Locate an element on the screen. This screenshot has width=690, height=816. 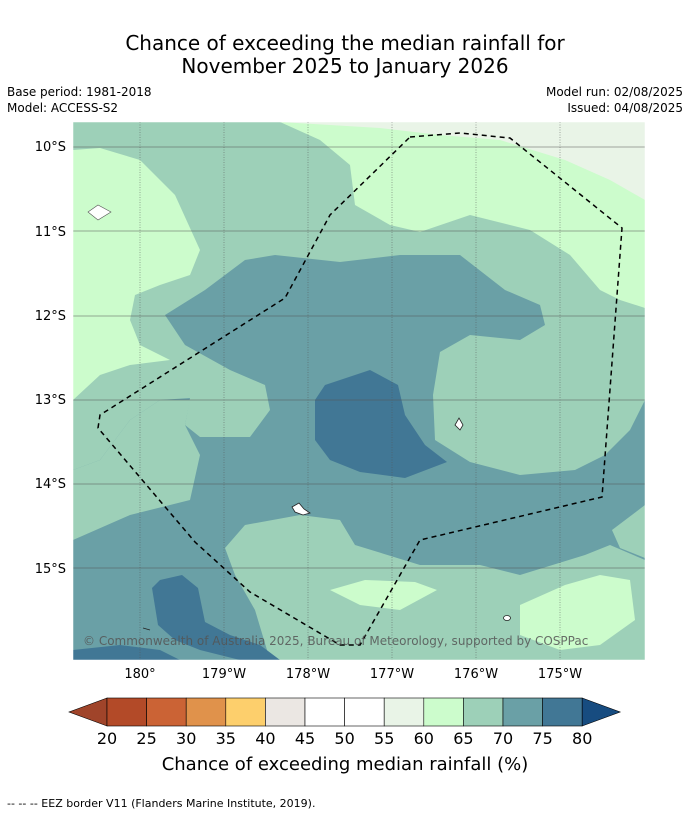
colorbar-tick-label: 55 is located at coordinates (384, 738).